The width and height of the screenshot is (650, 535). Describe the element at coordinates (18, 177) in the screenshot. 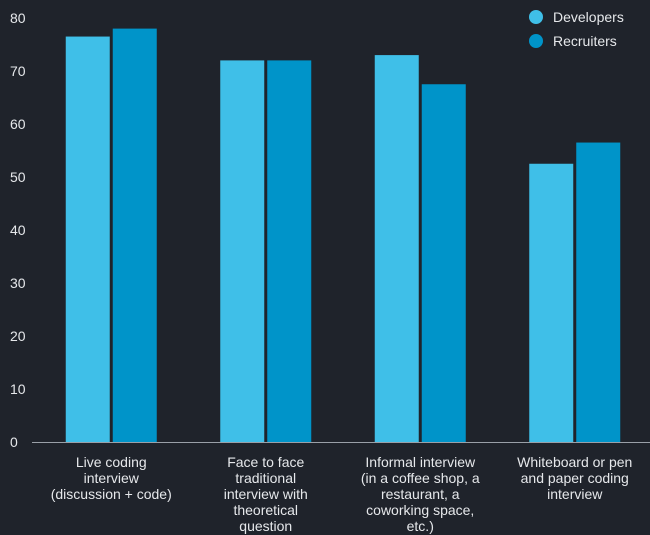

I see `y-tick-label: 50` at that location.